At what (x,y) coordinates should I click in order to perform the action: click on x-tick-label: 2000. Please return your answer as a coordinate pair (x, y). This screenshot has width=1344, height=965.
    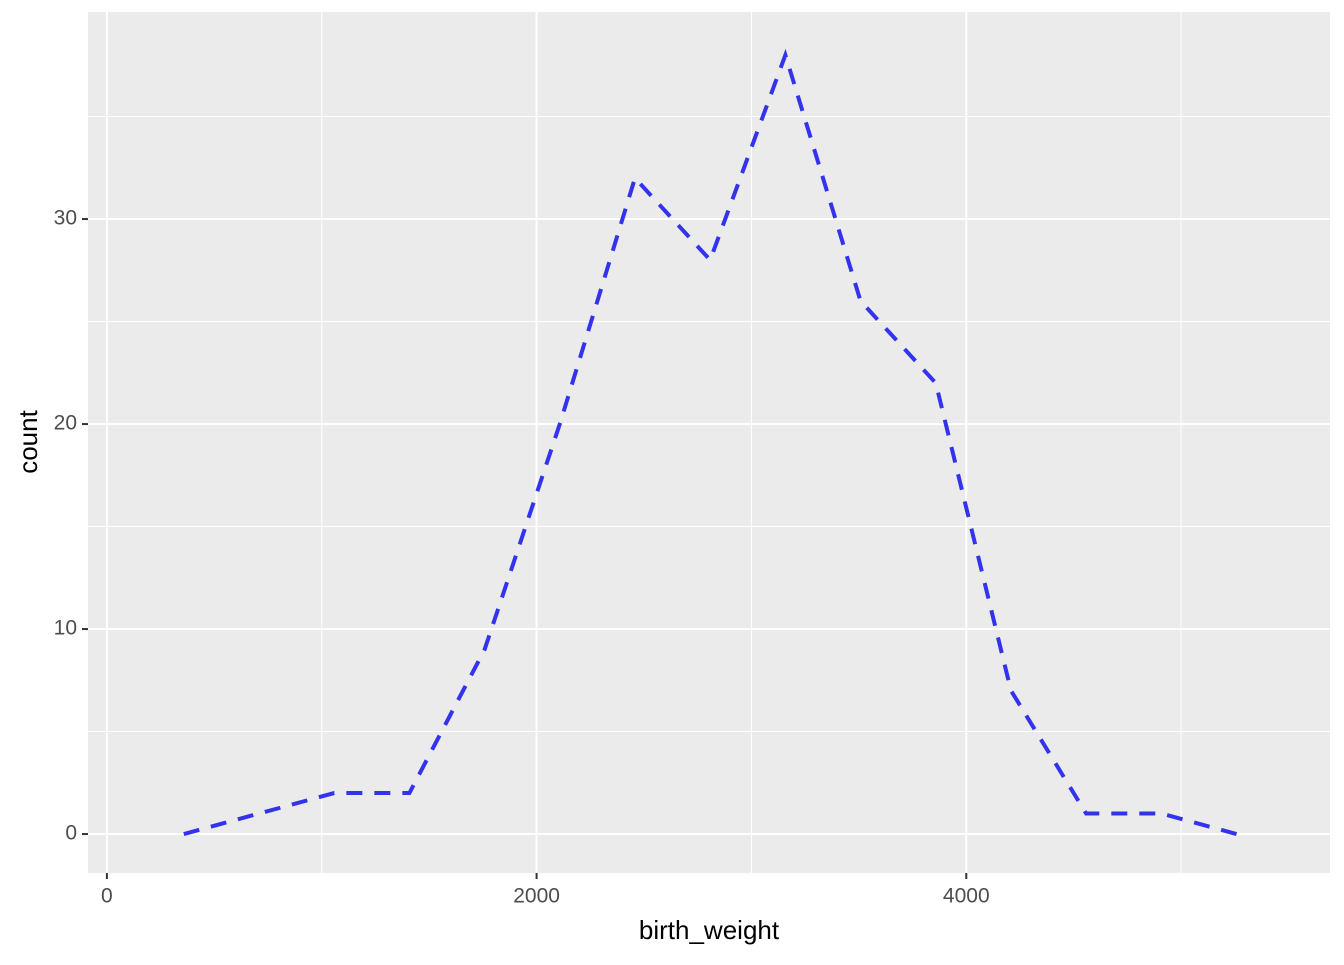
    Looking at the image, I should click on (536, 896).